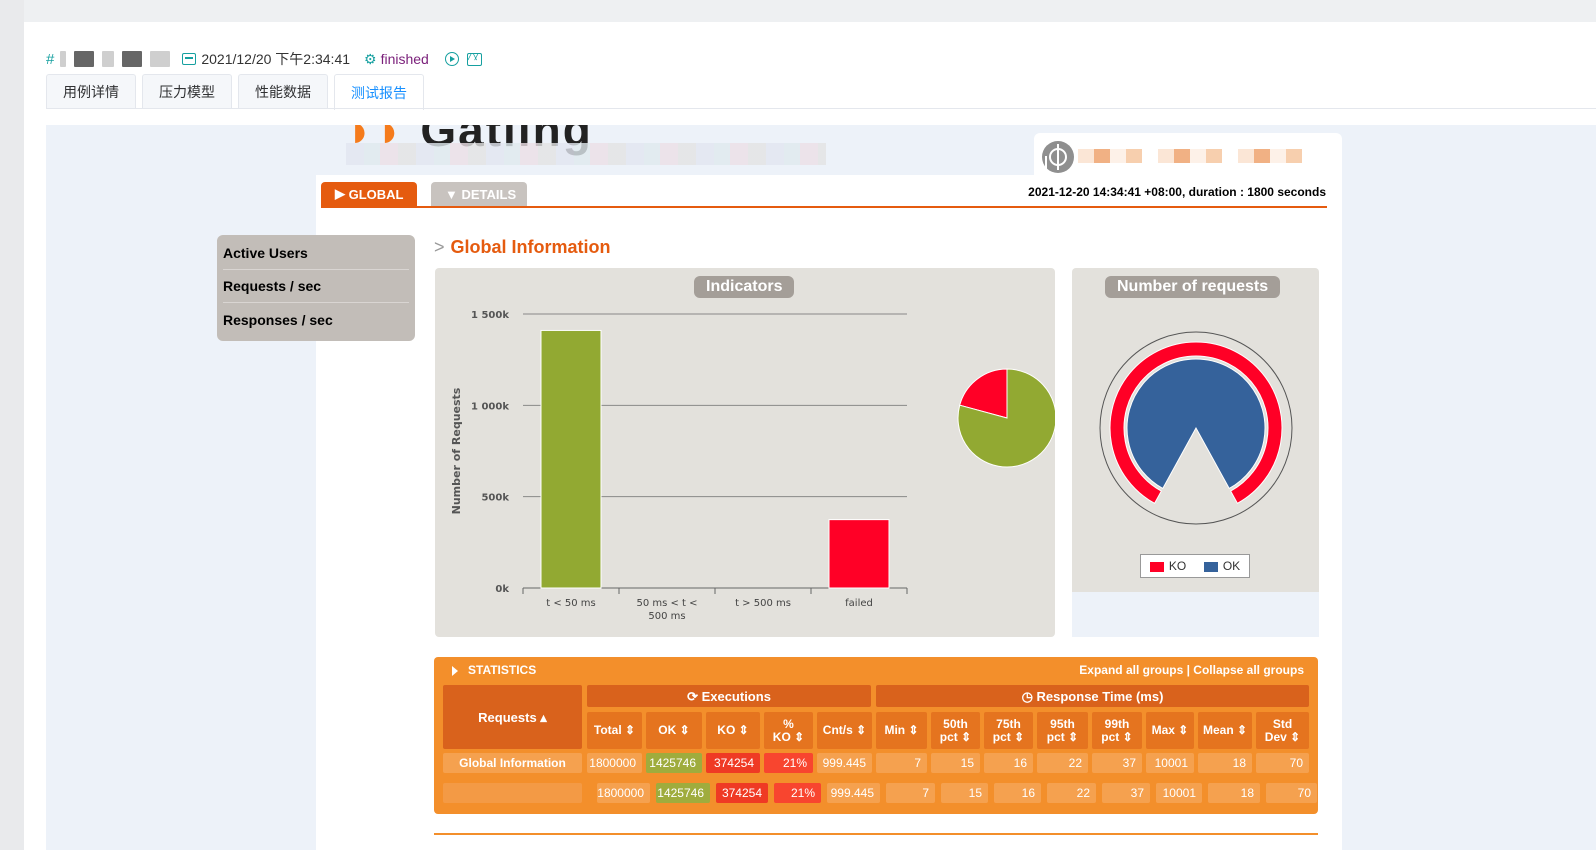 This screenshot has width=1596, height=850. I want to click on x-tick-label: t > 500 ms, so click(763, 603).